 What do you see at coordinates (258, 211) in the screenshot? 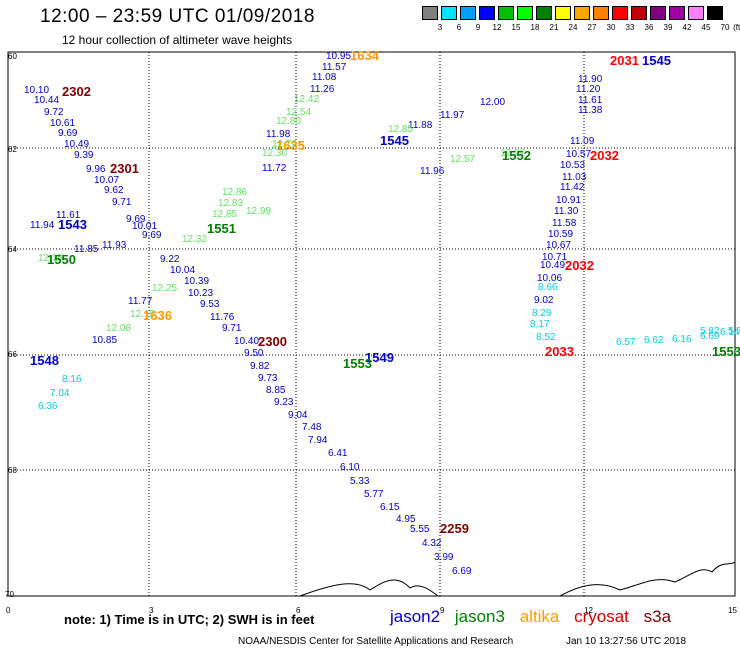
I see `swh-value: 12.99` at bounding box center [258, 211].